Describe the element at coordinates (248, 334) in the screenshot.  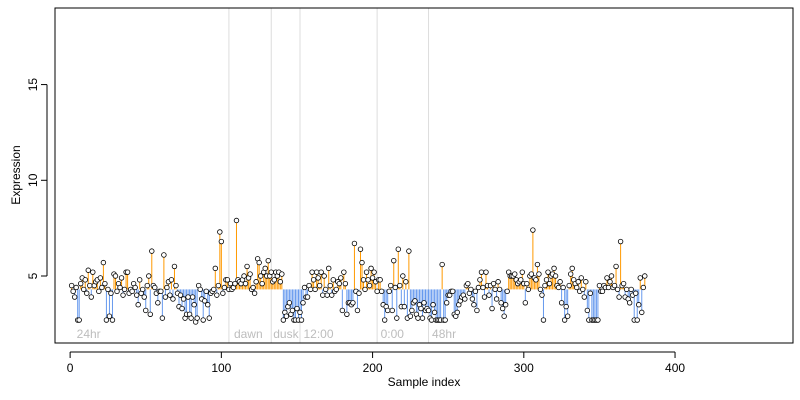
I see `phase-label-1: dawn` at that location.